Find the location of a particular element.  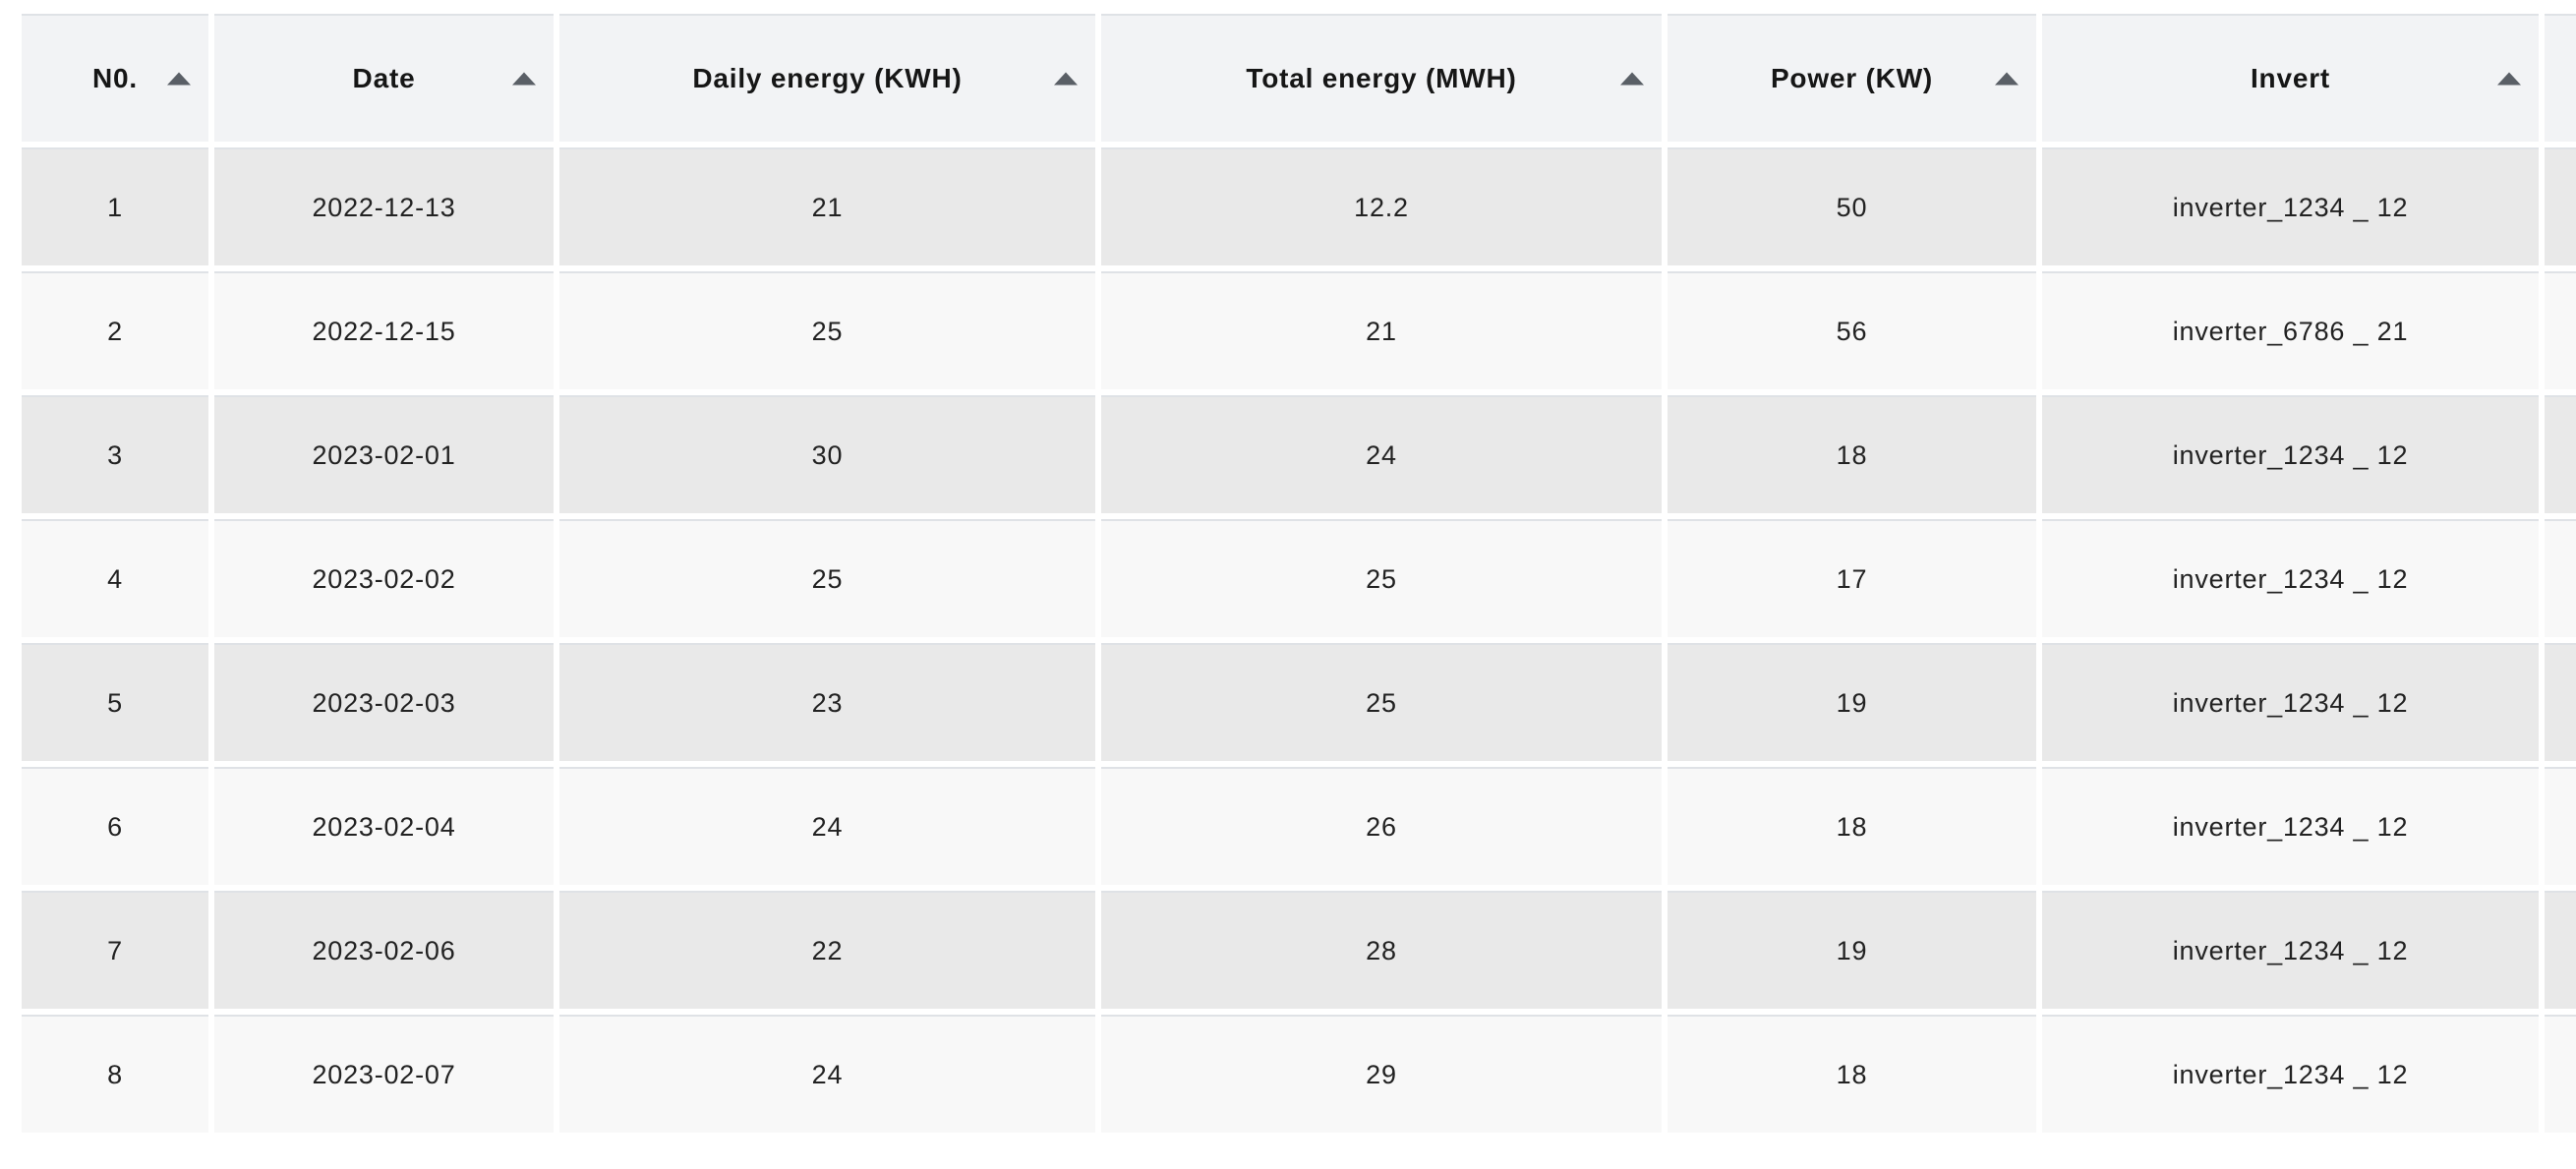

table-cell-date: 2023-02-03 is located at coordinates (384, 702).